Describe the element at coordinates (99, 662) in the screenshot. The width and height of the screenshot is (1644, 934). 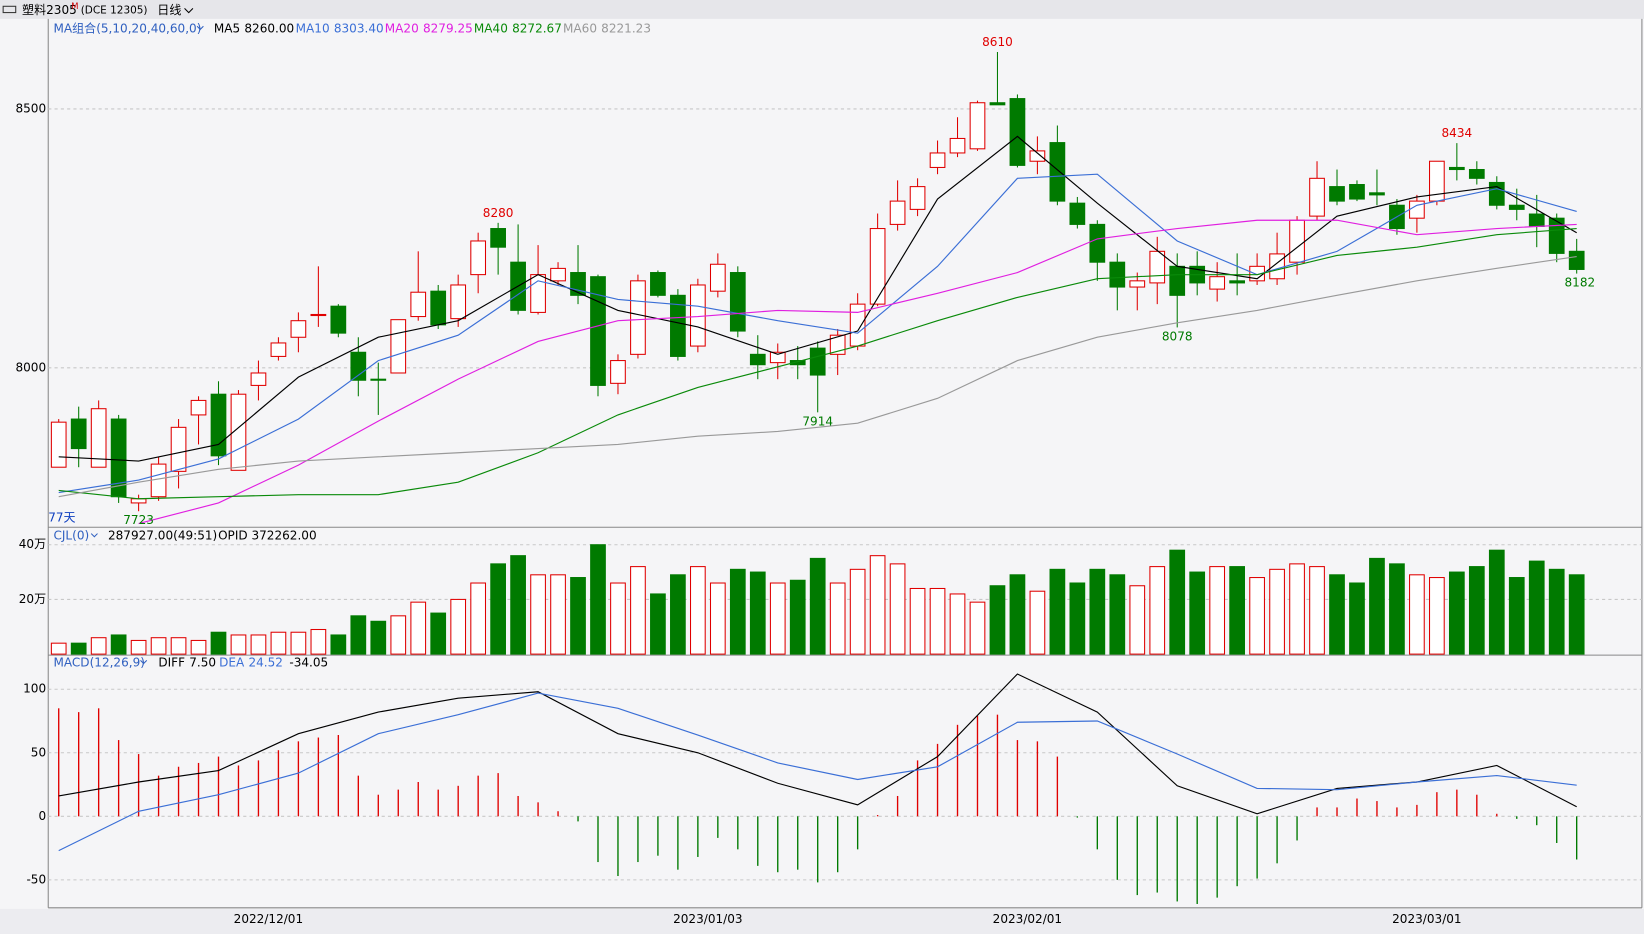
I see `legend-entry: MACD(12,26,9)` at that location.